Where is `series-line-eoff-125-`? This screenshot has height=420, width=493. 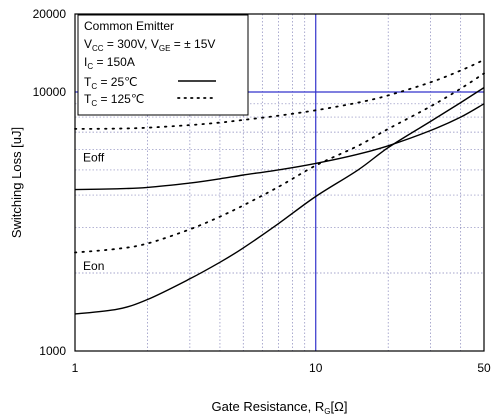
series-line-eoff-125- is located at coordinates (279, 94).